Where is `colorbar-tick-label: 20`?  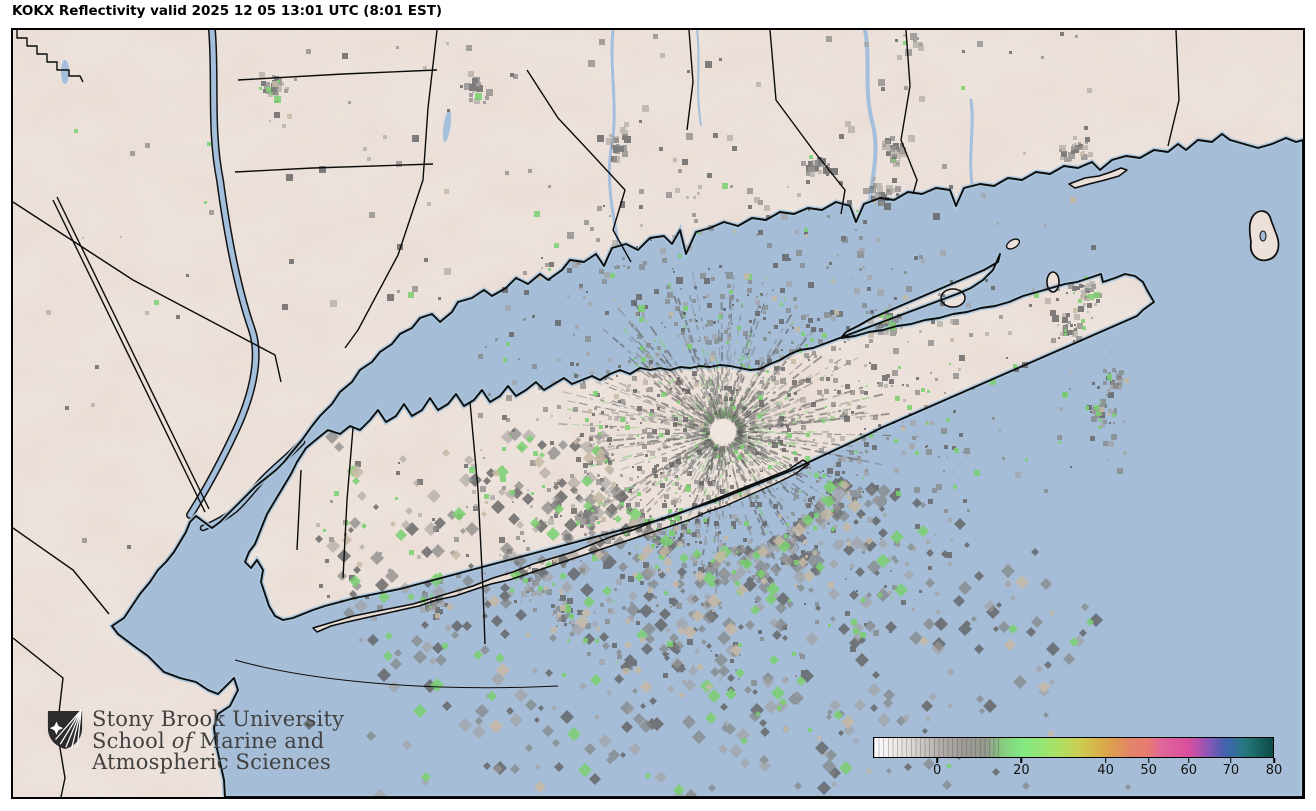
colorbar-tick-label: 20 is located at coordinates (1021, 770).